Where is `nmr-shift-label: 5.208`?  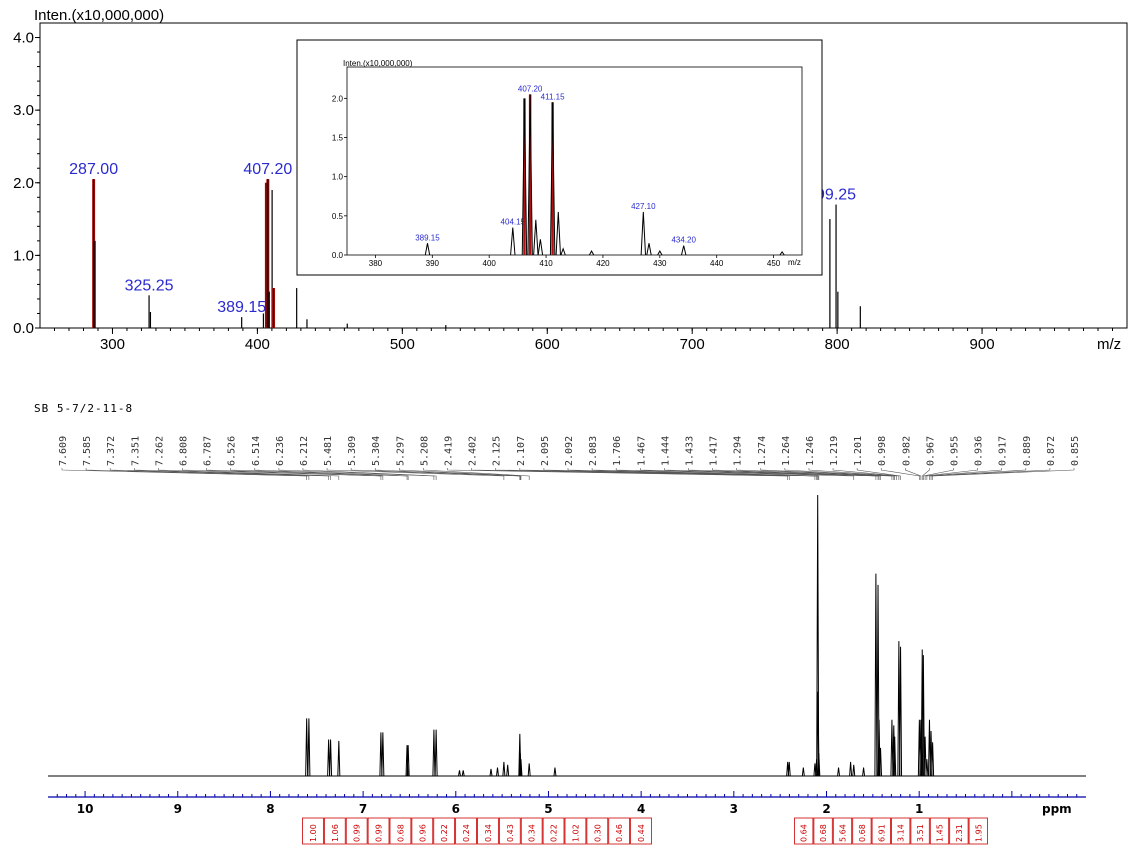 nmr-shift-label: 5.208 is located at coordinates (424, 451).